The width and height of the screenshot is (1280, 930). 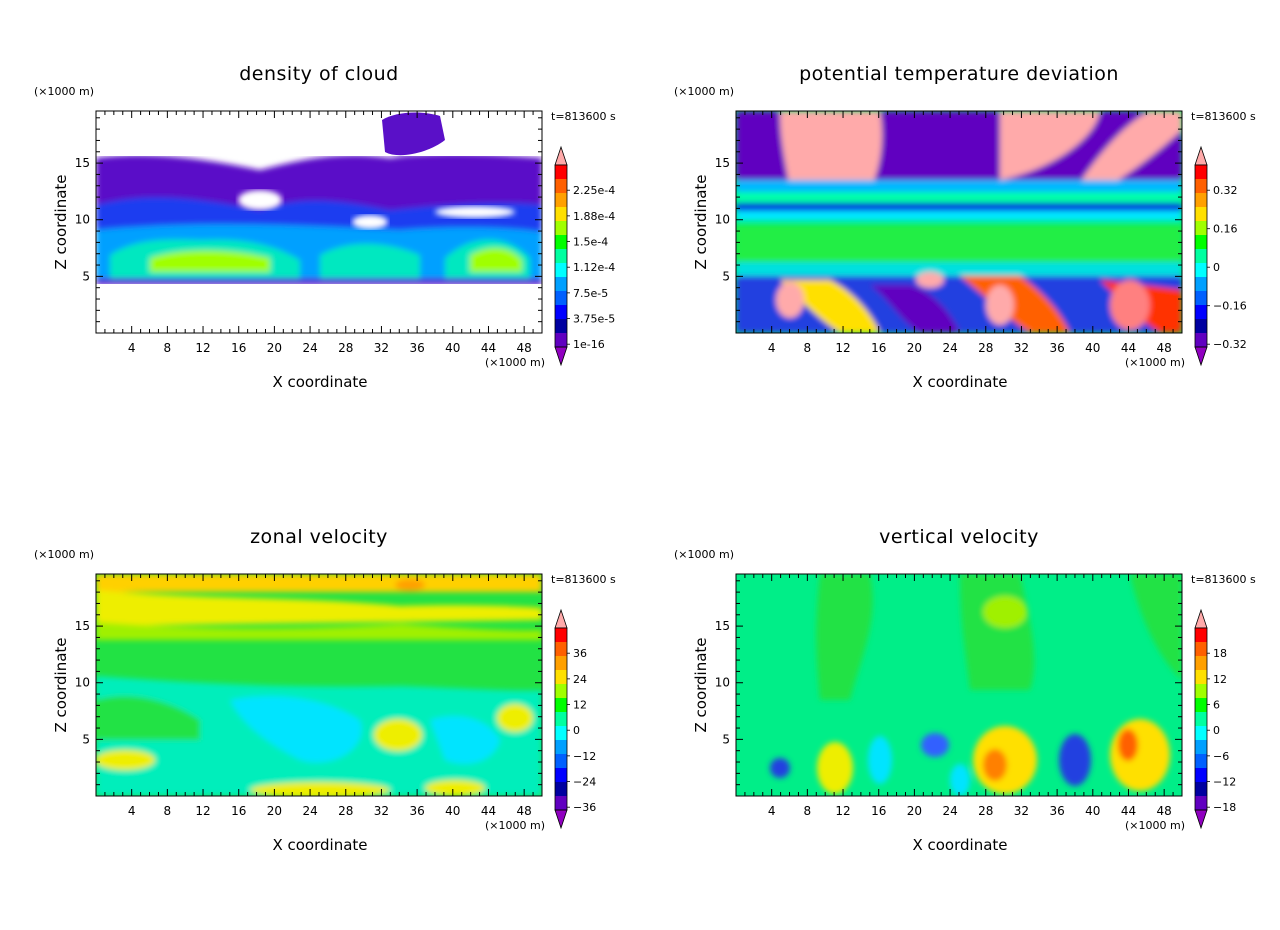 What do you see at coordinates (580, 679) in the screenshot?
I see `colorbar-label: 24` at bounding box center [580, 679].